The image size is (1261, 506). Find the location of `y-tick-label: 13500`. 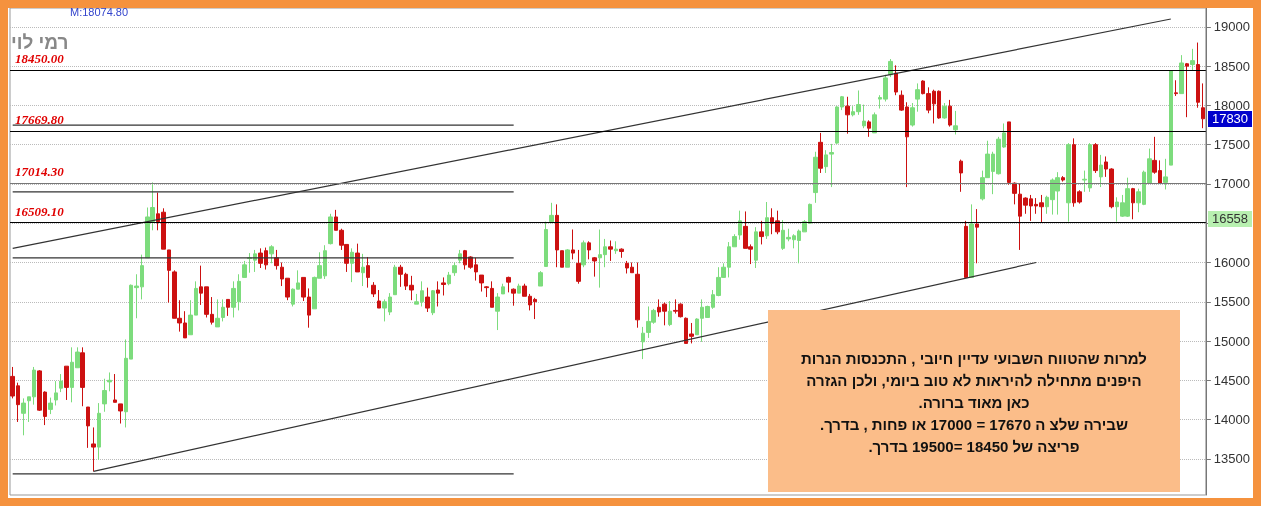

y-tick-label: 13500 is located at coordinates (1232, 459).